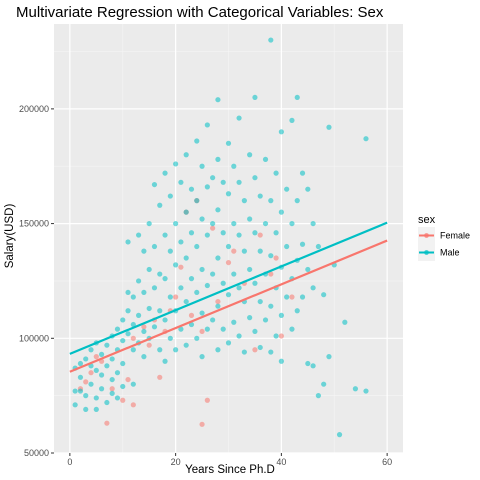  What do you see at coordinates (230, 470) in the screenshot?
I see `x-axis-label: Years Since Ph.D` at bounding box center [230, 470].